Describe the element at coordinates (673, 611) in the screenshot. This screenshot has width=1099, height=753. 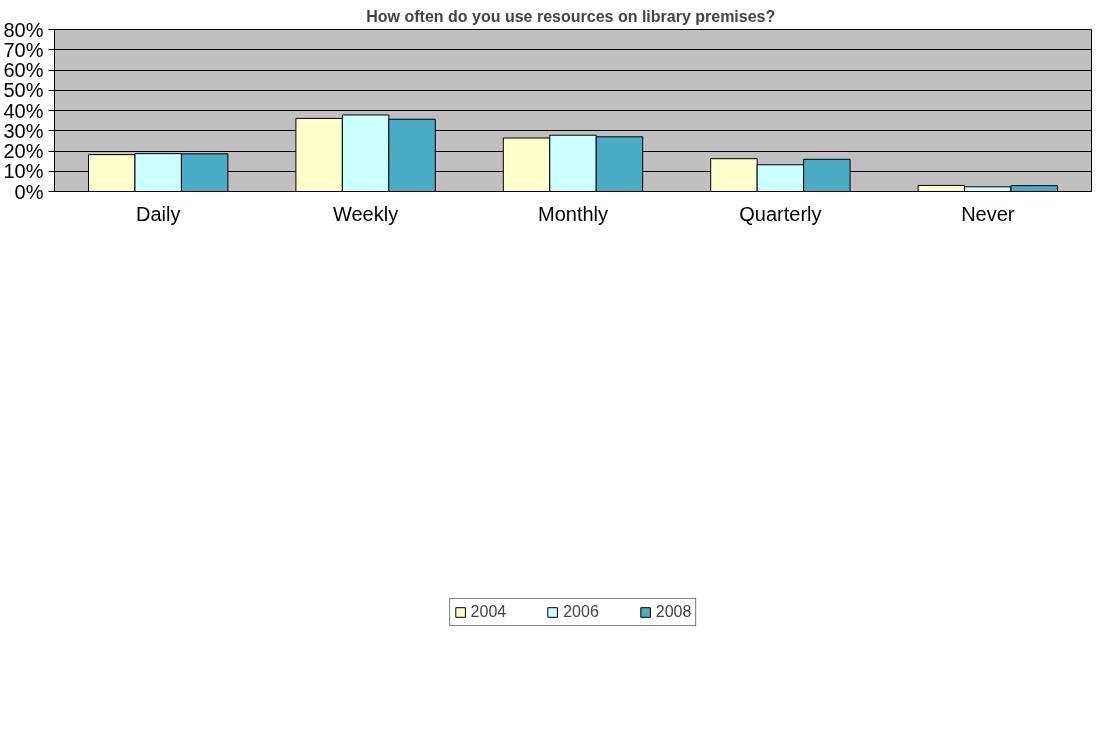
I see `legend-label: 2008` at that location.